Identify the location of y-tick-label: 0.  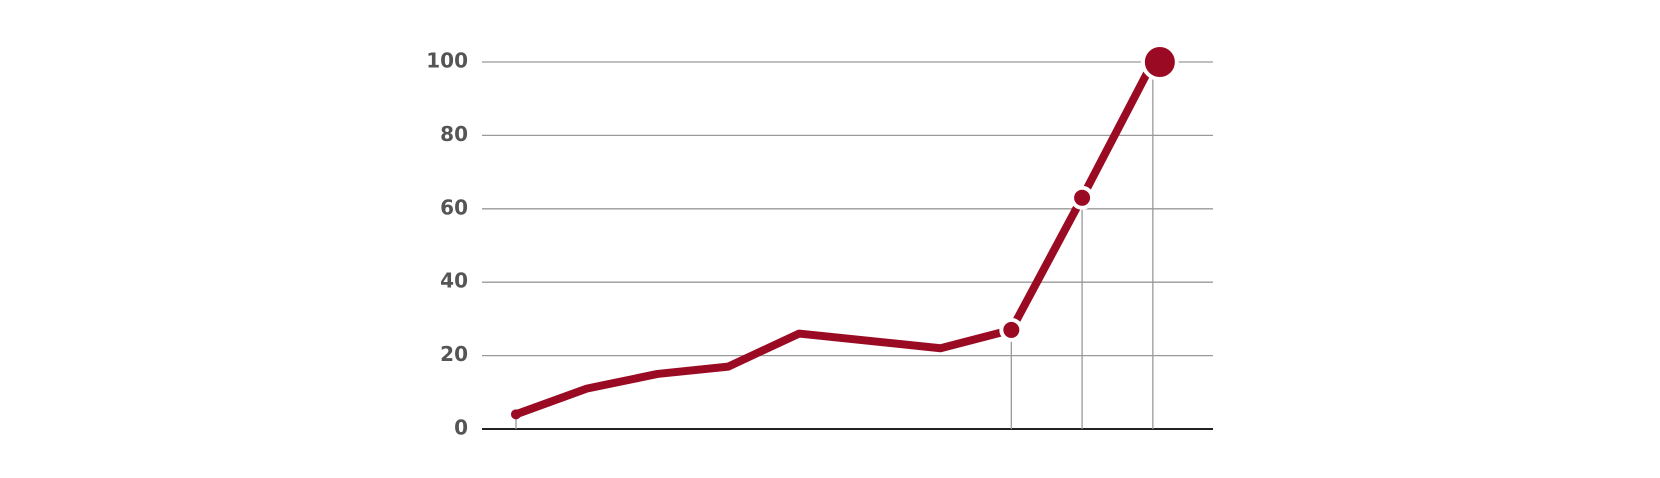
(461, 428).